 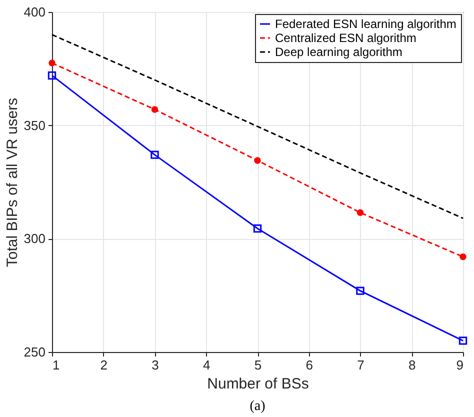 I want to click on legend-label: Deep learning algorithm, so click(x=338, y=52).